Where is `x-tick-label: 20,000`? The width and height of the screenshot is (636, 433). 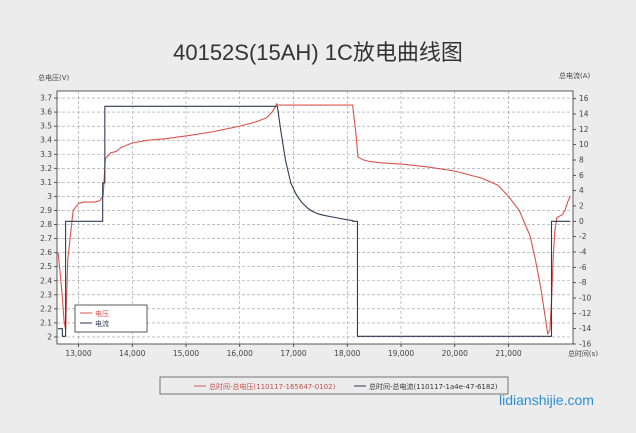
x-tick-label: 20,000 is located at coordinates (455, 353).